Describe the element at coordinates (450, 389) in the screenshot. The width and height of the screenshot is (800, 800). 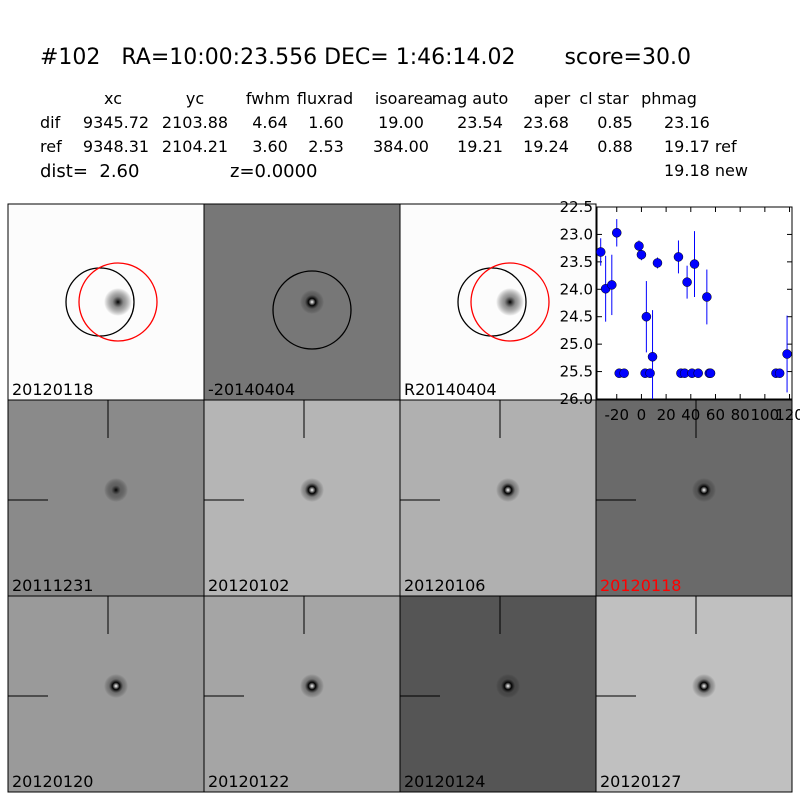
I see `stamp-label: R20140404` at that location.